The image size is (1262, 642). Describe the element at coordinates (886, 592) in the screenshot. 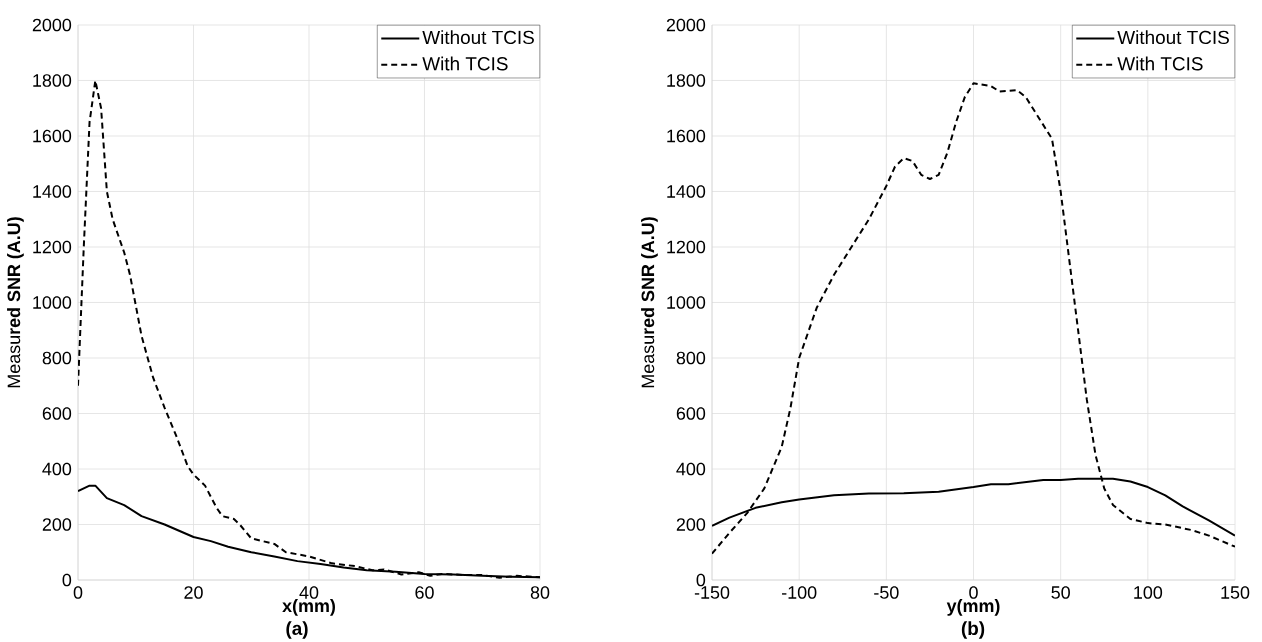

I see `x-tick-label: -50` at that location.